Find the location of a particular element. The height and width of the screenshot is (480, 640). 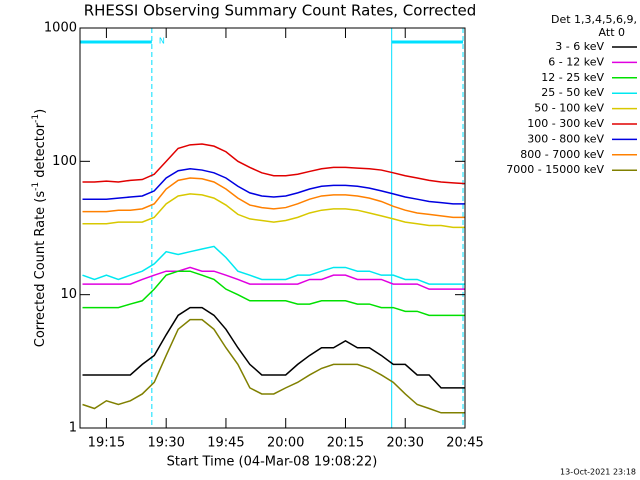

y-tick-label: 10 is located at coordinates (68, 294).